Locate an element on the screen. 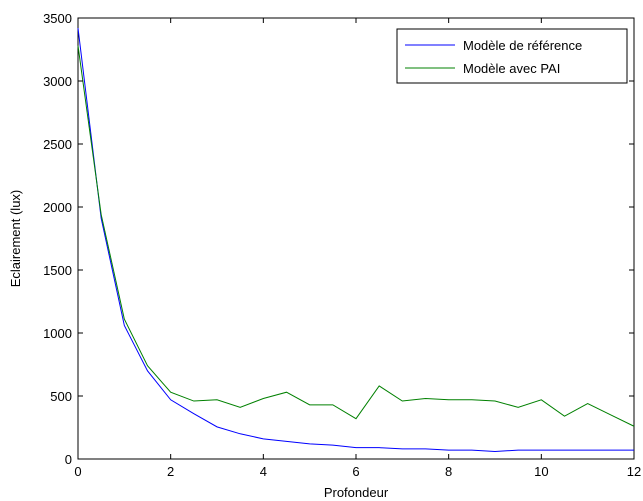 The width and height of the screenshot is (643, 501). y-tick-label: 3500 is located at coordinates (57, 18).